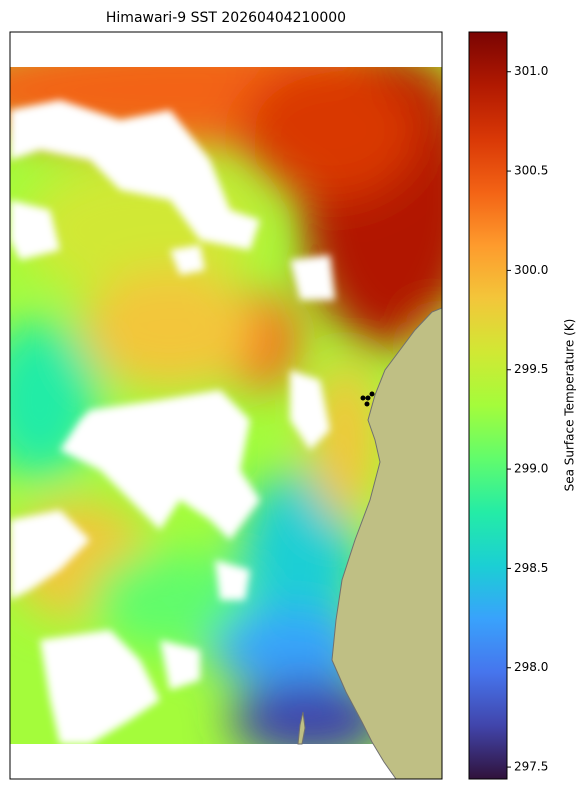 The image size is (585, 794). I want to click on map-title: Himawari-9 SST 20260404210000, so click(226, 18).